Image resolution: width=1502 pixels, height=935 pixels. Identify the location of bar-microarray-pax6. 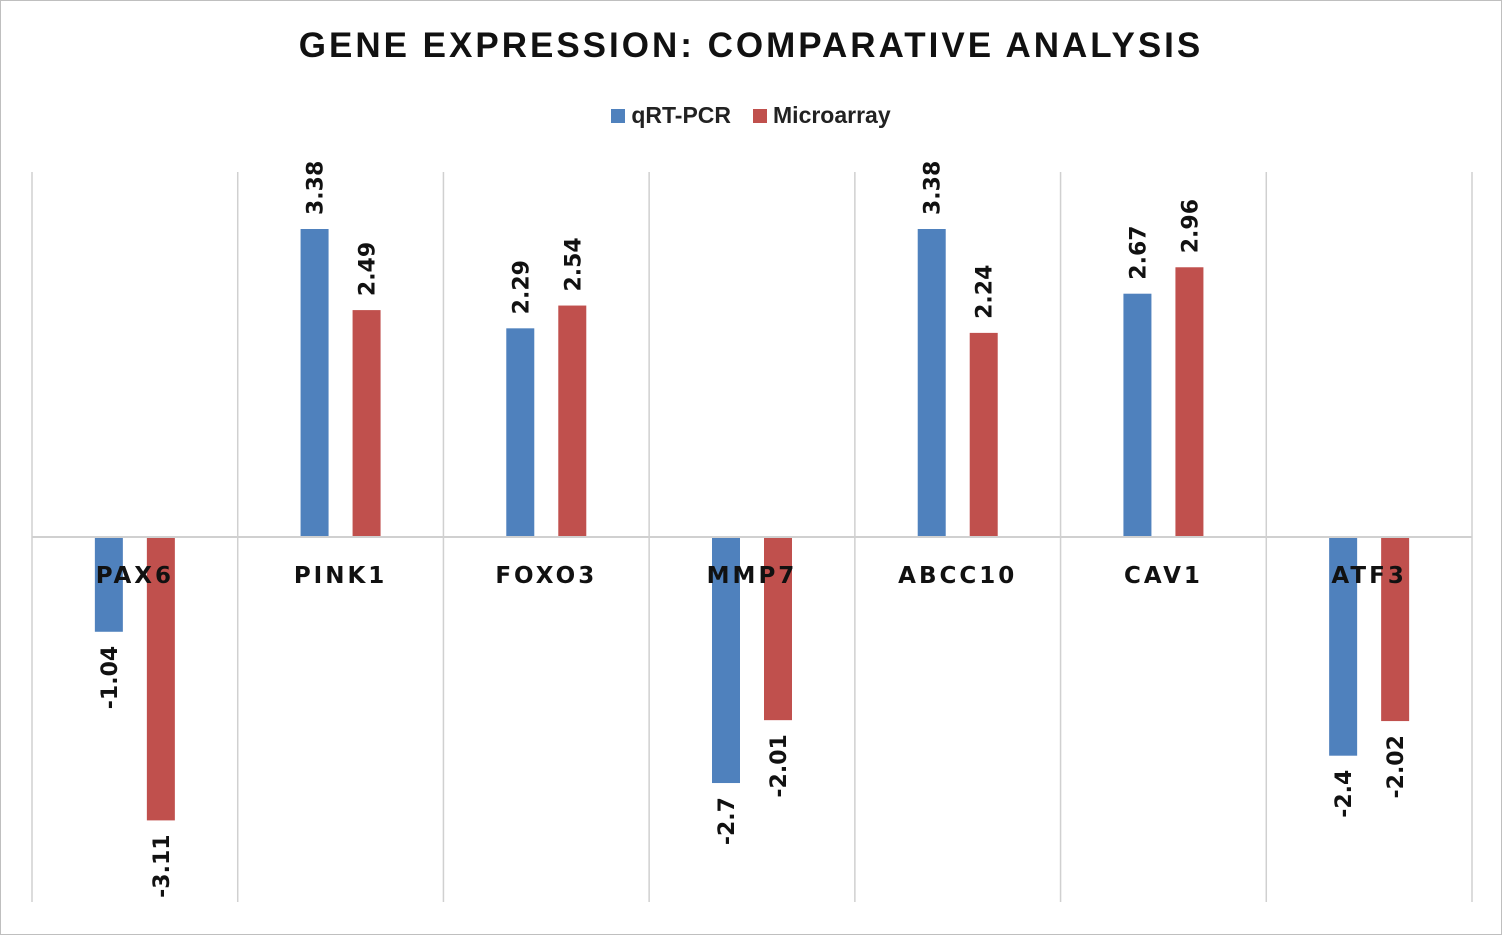
(160, 679).